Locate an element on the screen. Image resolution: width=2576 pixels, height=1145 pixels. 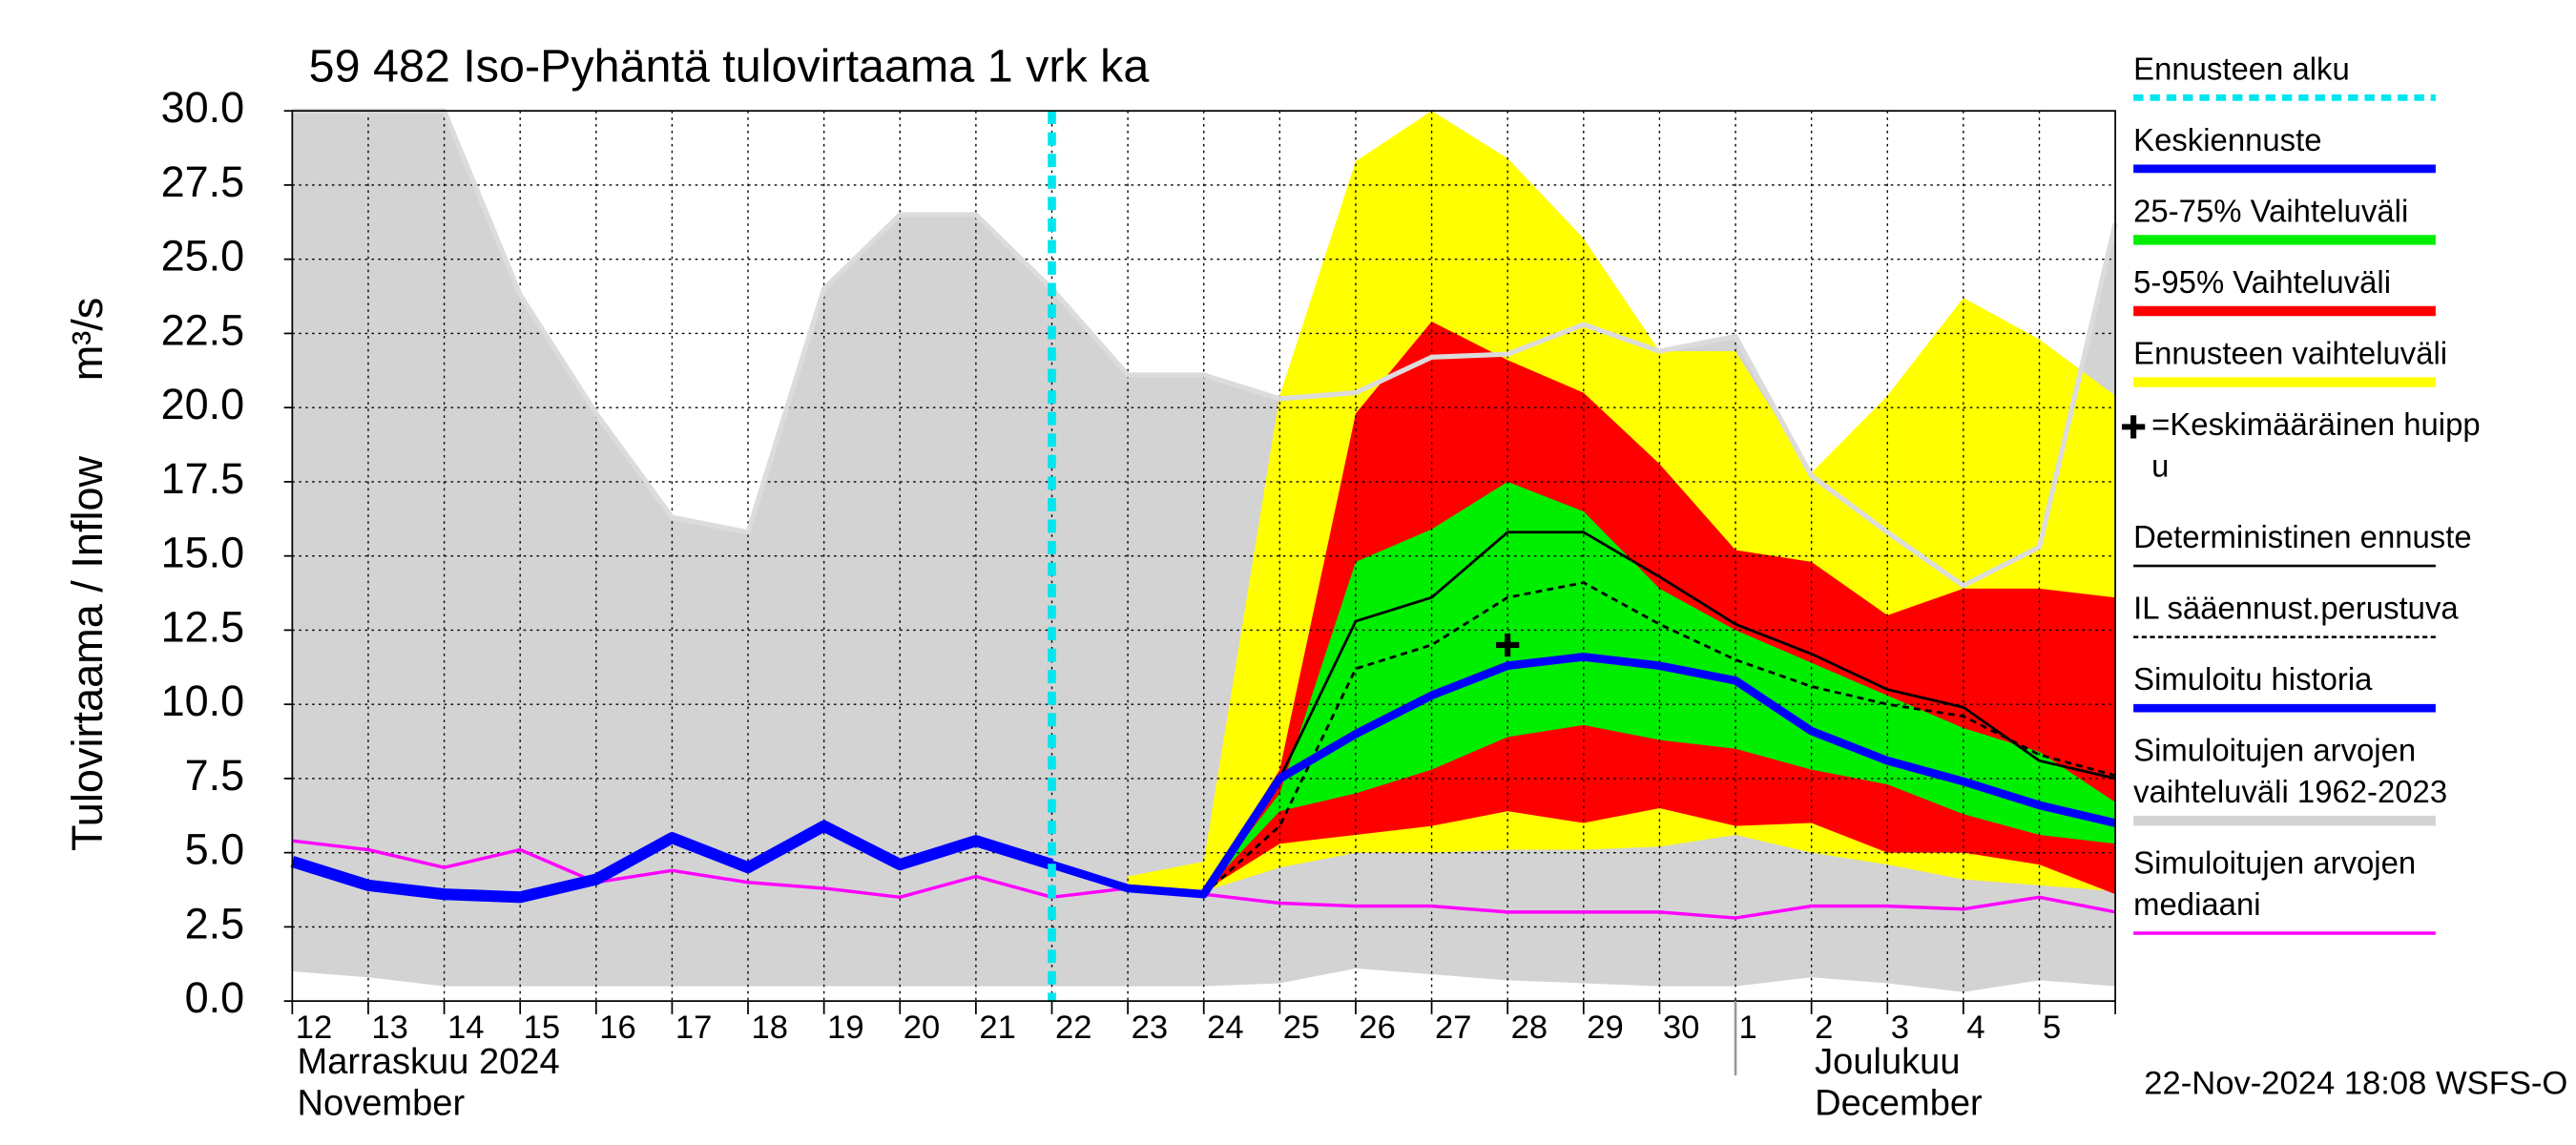
x-tick-label: 24 is located at coordinates (1225, 1028).